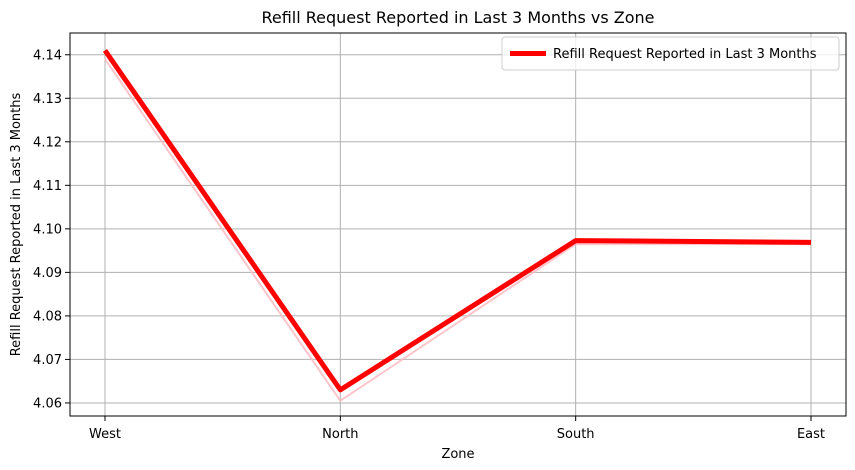 The image size is (855, 470). Describe the element at coordinates (47, 55) in the screenshot. I see `y-tick-label: 4.14` at that location.